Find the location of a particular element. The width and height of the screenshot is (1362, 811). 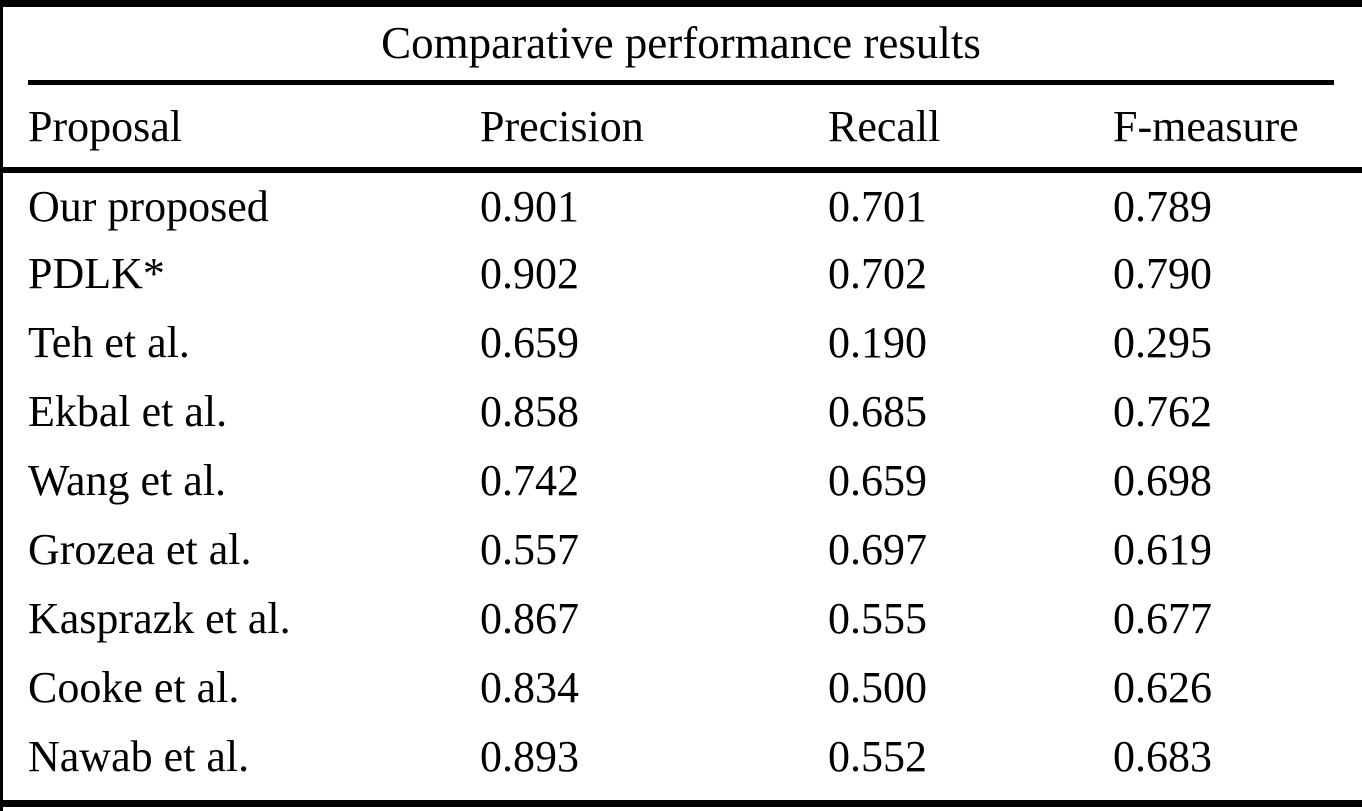

table-row: PDLK* 0.902 0.702 0.790 is located at coordinates (681, 273).